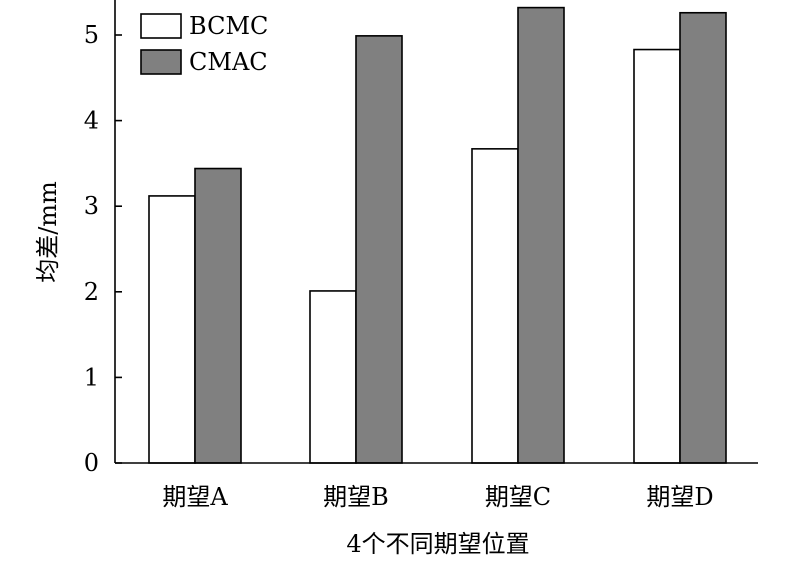 The width and height of the screenshot is (794, 561). Describe the element at coordinates (91, 463) in the screenshot. I see `y-tick-label: 0` at that location.